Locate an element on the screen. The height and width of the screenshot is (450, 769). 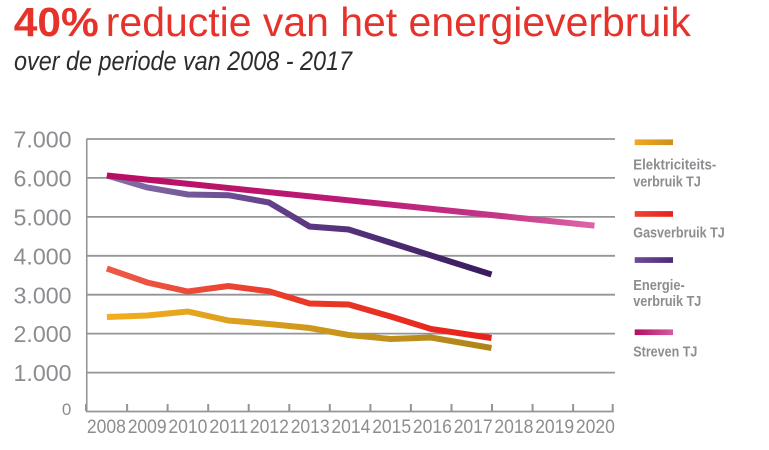
svg-text:over de periode van 2008 - 201: over de periode van 2008 - 2017 is located at coordinates (183, 61).